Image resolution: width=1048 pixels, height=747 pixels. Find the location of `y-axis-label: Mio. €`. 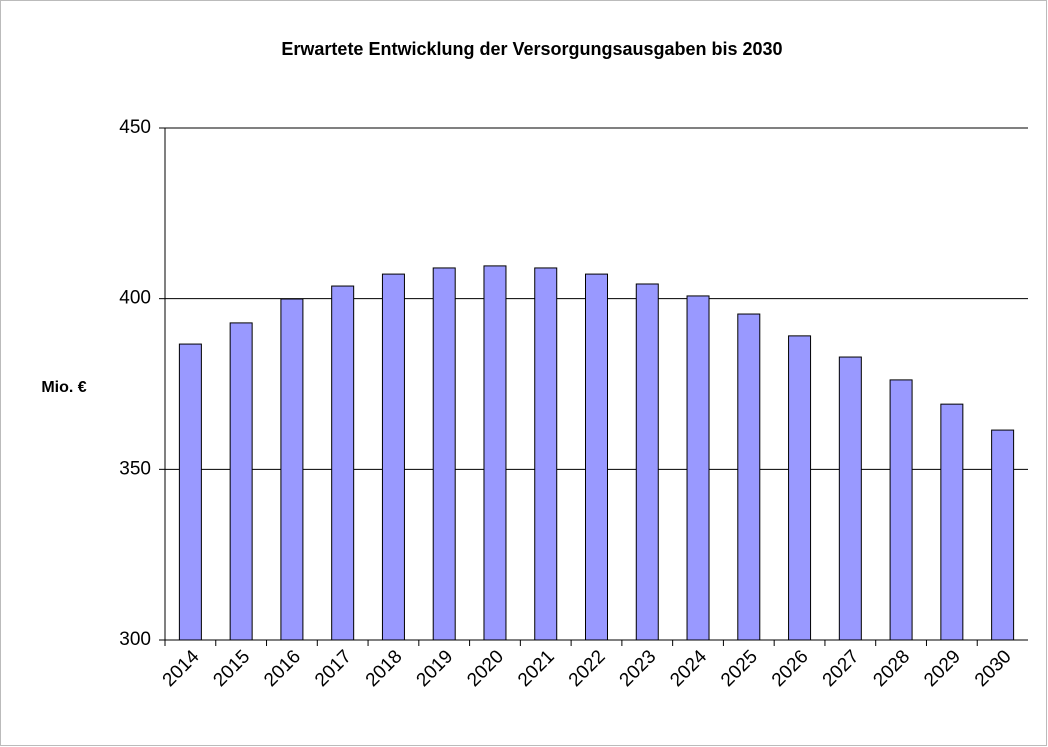

y-axis-label: Mio. € is located at coordinates (63, 387).